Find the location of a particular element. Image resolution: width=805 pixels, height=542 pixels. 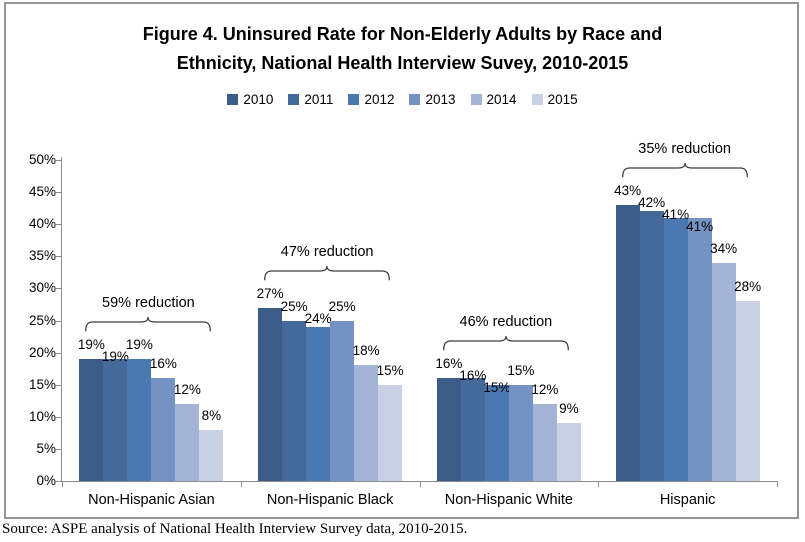

legend-label: 2012 is located at coordinates (379, 99).